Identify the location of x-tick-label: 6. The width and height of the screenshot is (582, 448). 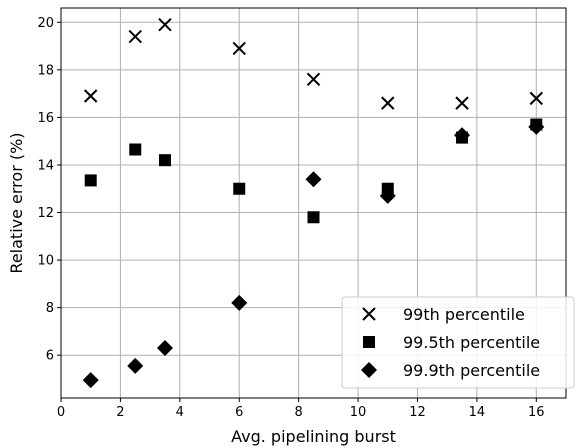
(239, 412).